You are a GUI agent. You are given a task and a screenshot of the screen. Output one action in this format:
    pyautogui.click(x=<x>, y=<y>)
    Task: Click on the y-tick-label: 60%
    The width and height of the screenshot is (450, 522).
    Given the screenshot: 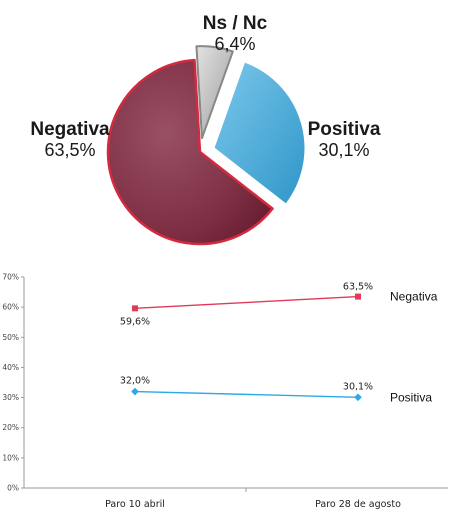 What is the action you would take?
    pyautogui.click(x=10, y=307)
    